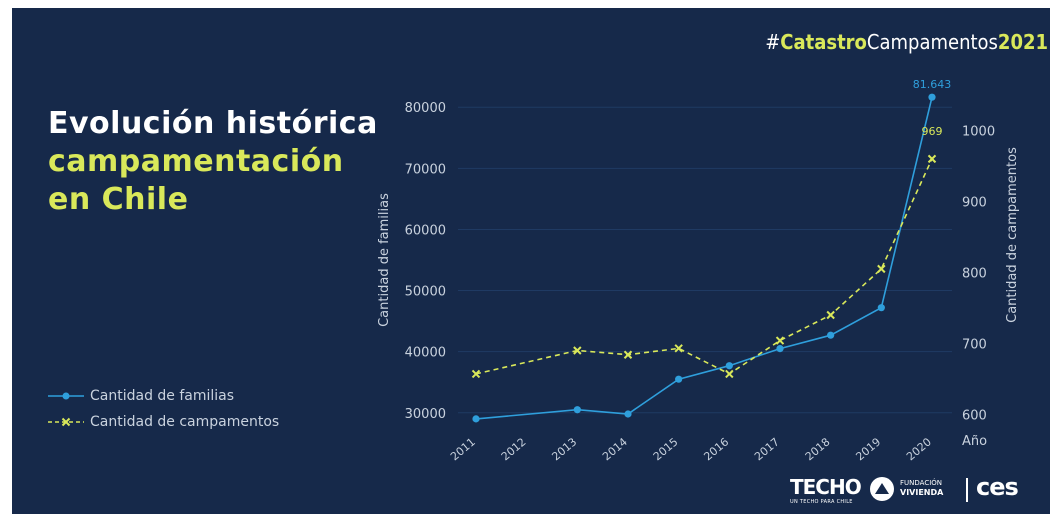 Image resolution: width=1056 pixels, height=516 pixels. I want to click on x-axis-label: Año, so click(974, 441).